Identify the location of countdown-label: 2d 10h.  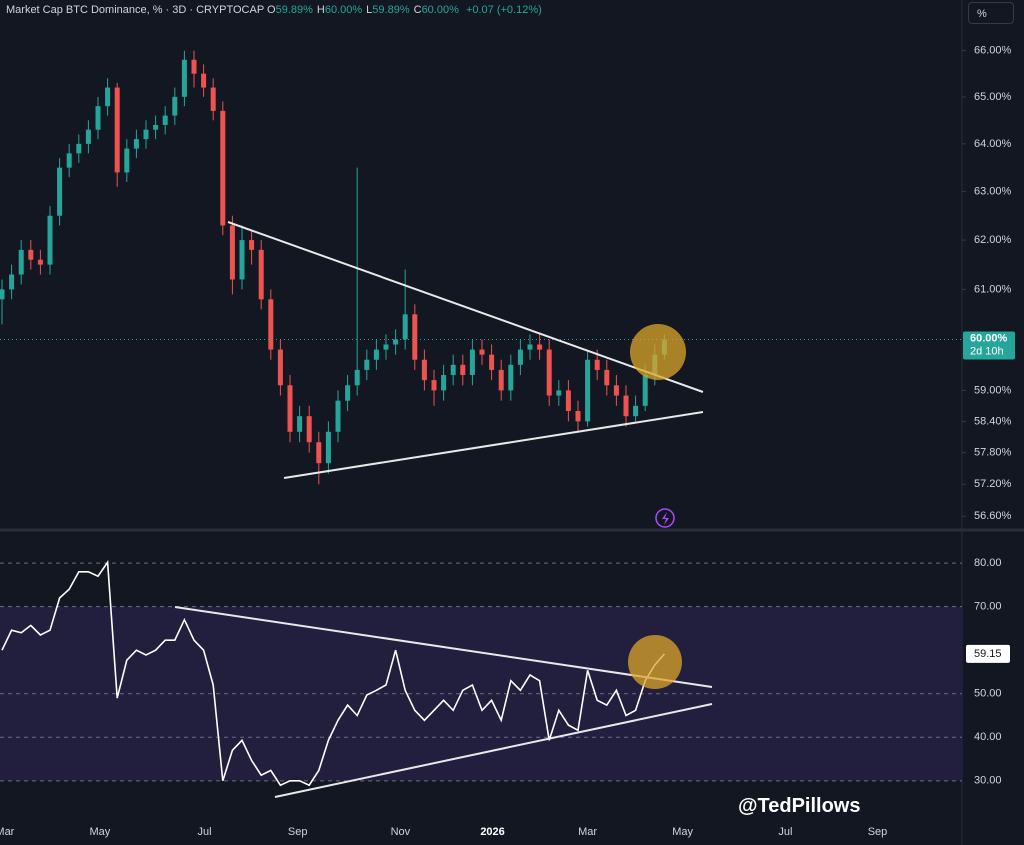
(987, 351).